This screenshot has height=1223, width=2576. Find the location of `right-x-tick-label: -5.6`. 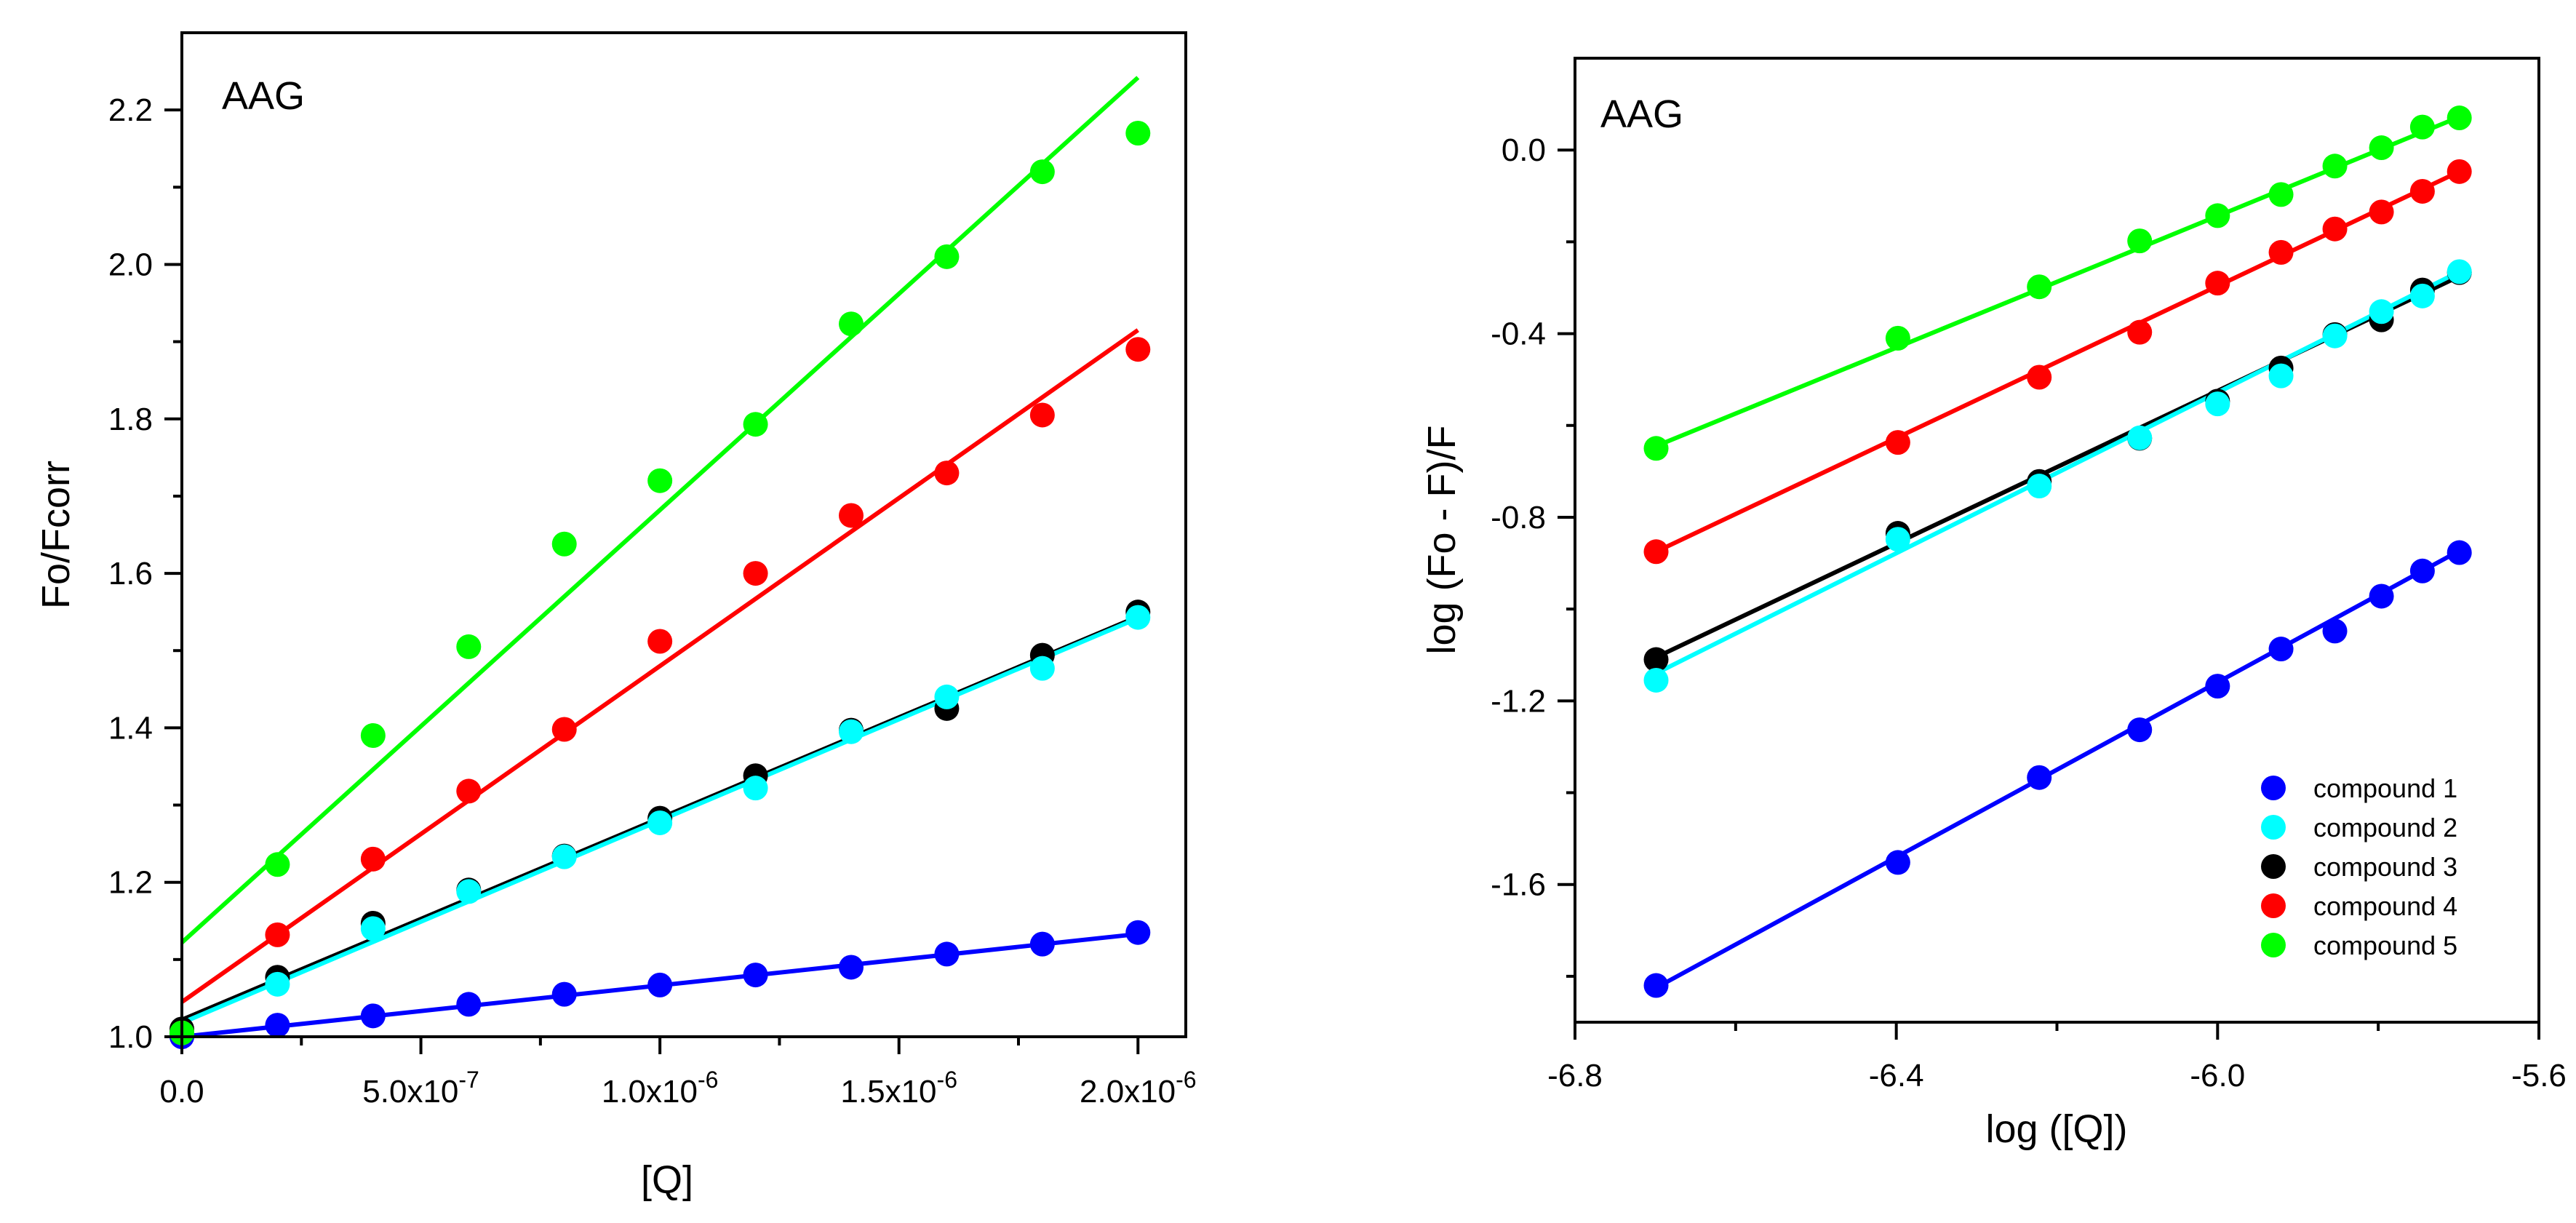

right-x-tick-label: -5.6 is located at coordinates (2539, 1075).